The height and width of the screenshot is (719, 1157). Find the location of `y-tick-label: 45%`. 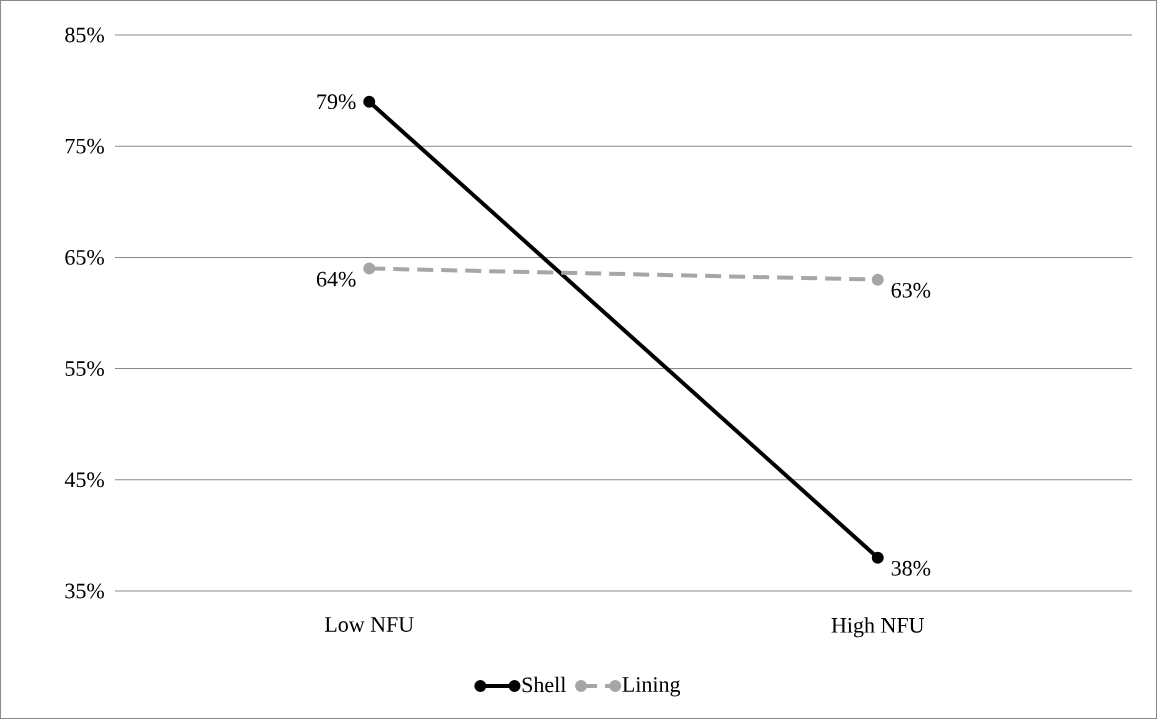

y-tick-label: 45% is located at coordinates (84, 480).